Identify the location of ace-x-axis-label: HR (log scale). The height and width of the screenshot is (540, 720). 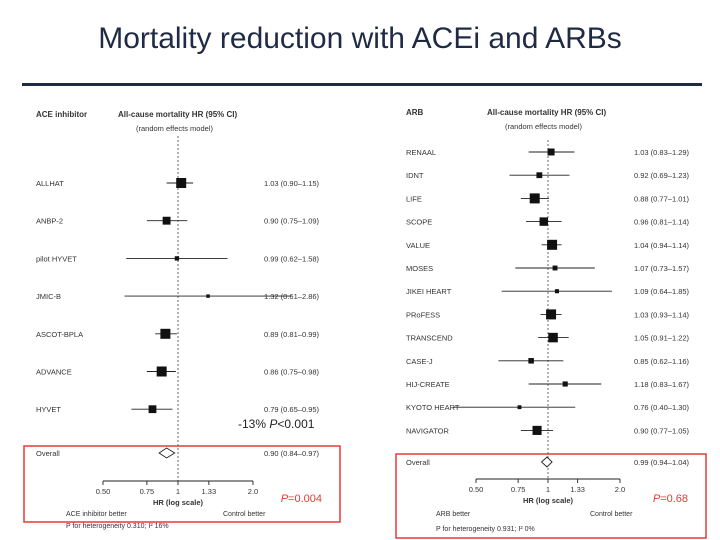
(178, 502).